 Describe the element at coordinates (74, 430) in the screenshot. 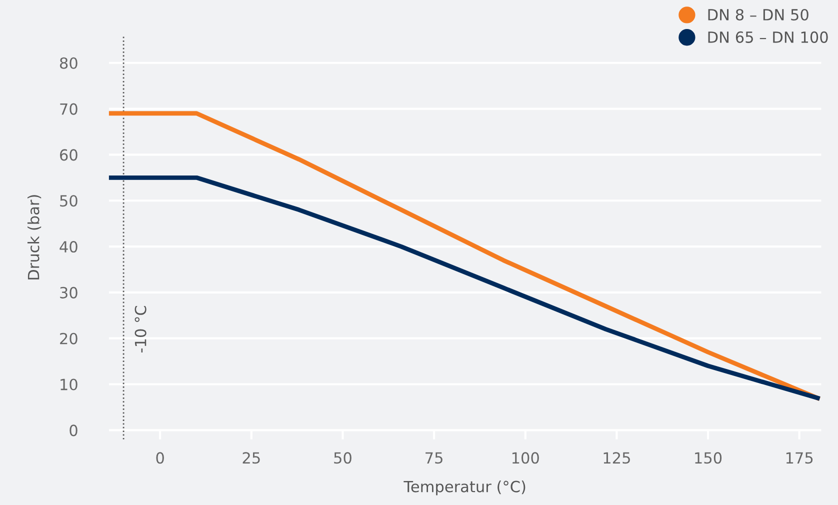

I see `y-tick-label: 0` at that location.